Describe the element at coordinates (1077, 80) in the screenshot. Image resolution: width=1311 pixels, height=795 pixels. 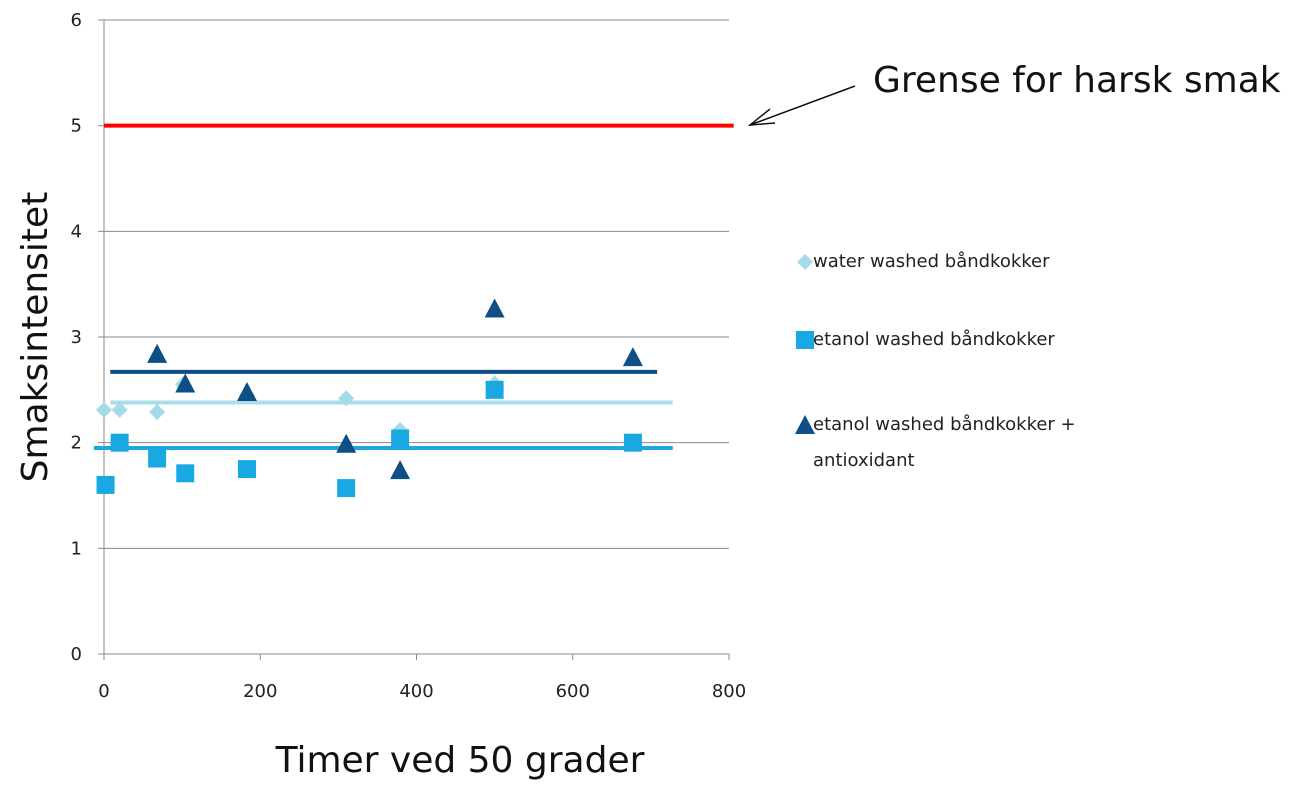
I see `annotation: Grense for harsk smak` at that location.